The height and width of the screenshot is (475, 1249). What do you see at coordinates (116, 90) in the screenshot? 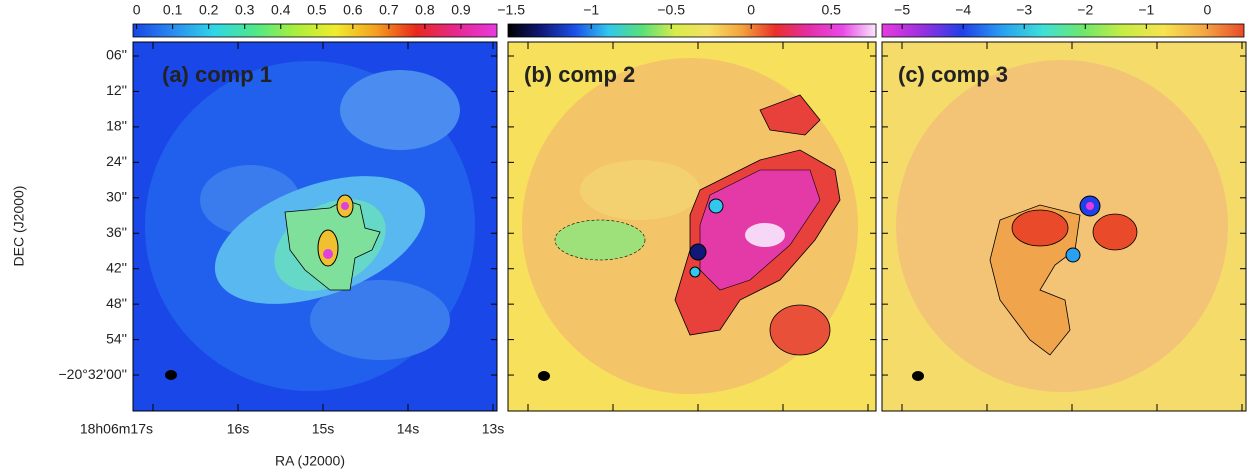
I see `y-tick-label: 12''` at bounding box center [116, 90].